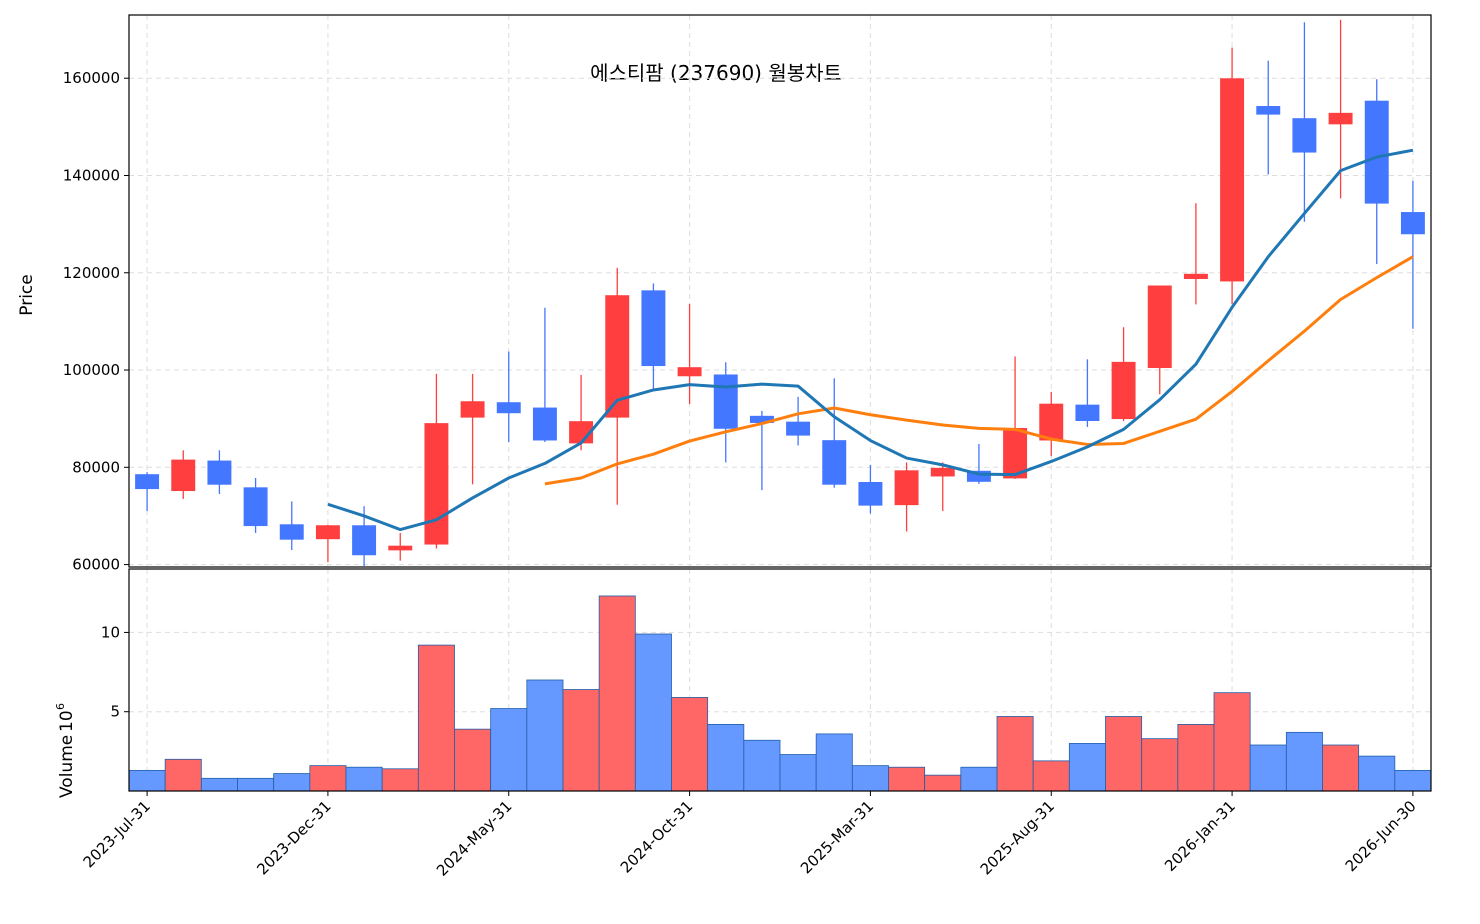 The image size is (1480, 924). Describe the element at coordinates (117, 834) in the screenshot. I see `x-tick-label: 2023-Jul-31` at that location.